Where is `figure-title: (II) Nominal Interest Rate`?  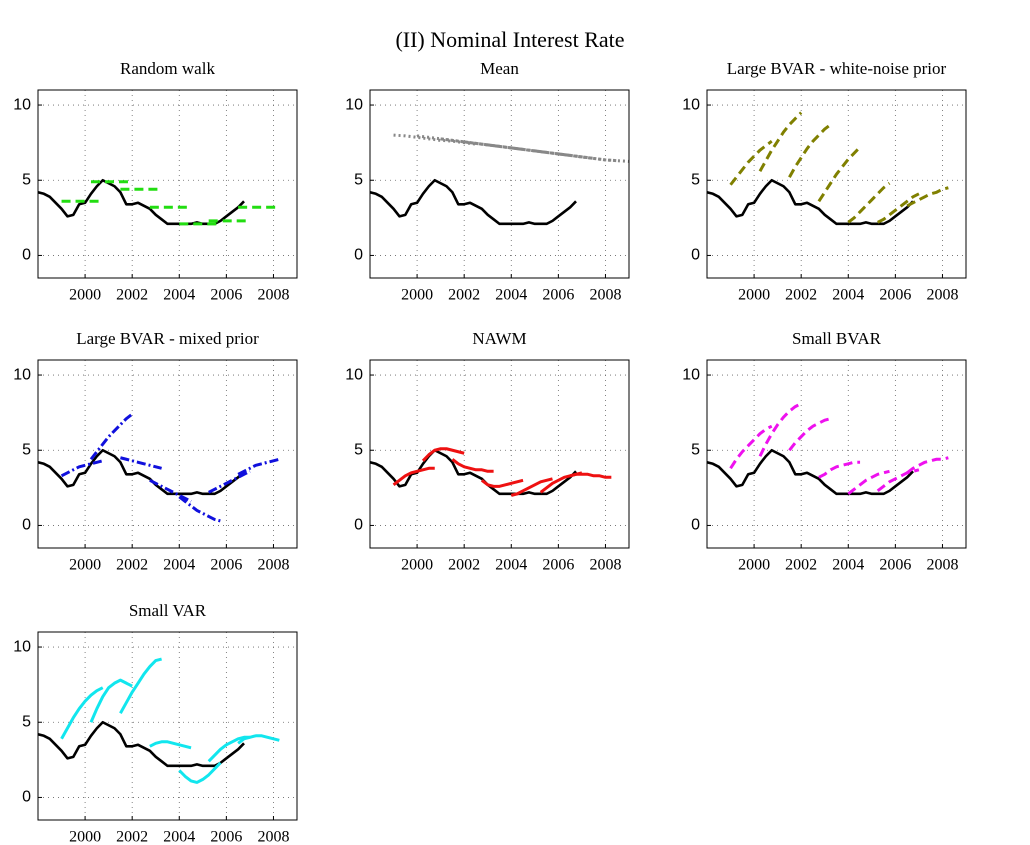 figure-title: (II) Nominal Interest Rate is located at coordinates (509, 39).